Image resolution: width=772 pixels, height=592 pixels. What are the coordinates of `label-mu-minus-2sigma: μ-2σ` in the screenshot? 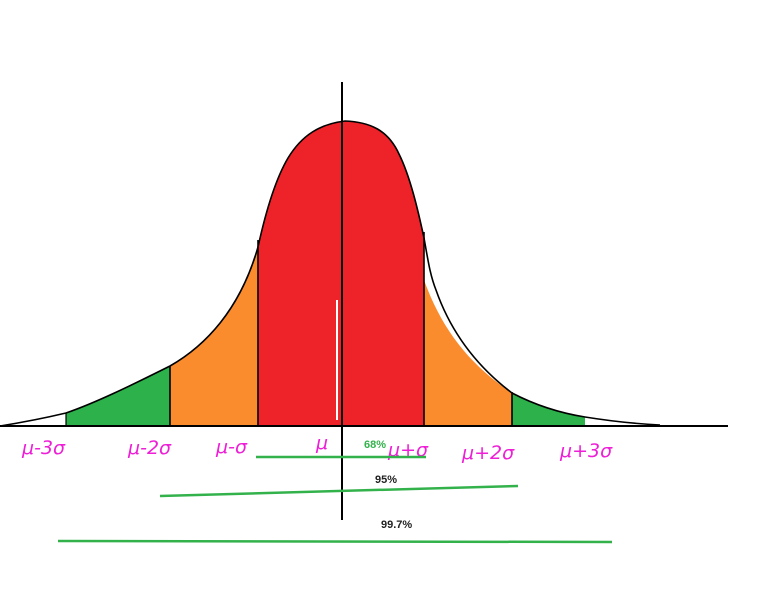 It's located at (149, 448).